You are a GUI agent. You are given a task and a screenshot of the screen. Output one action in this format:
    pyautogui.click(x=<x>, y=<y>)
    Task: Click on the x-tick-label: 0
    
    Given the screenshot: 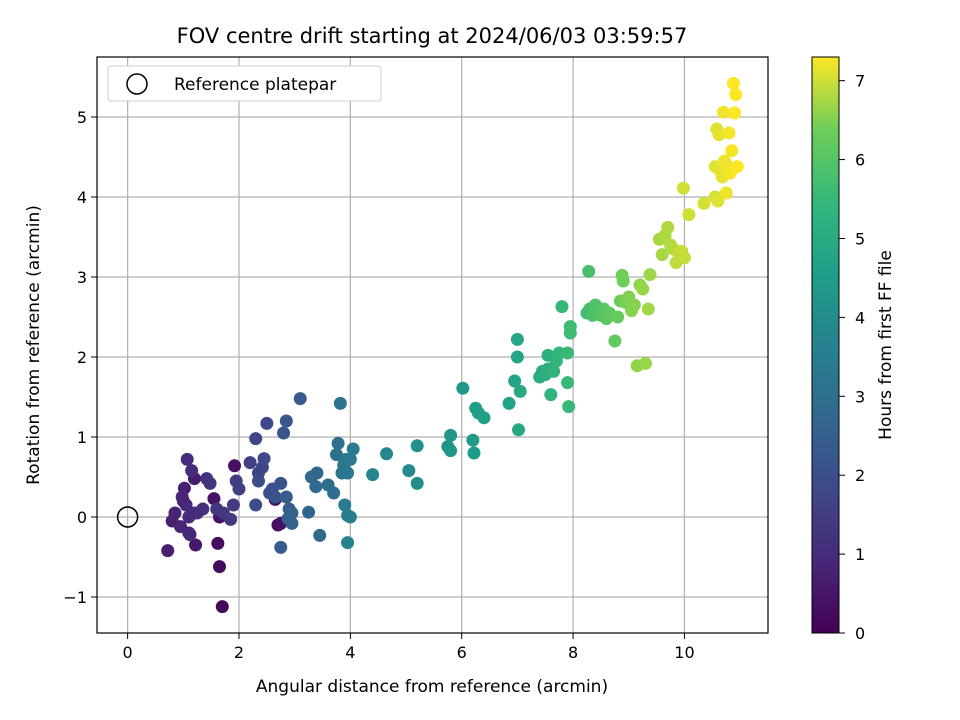 What is the action you would take?
    pyautogui.click(x=128, y=652)
    